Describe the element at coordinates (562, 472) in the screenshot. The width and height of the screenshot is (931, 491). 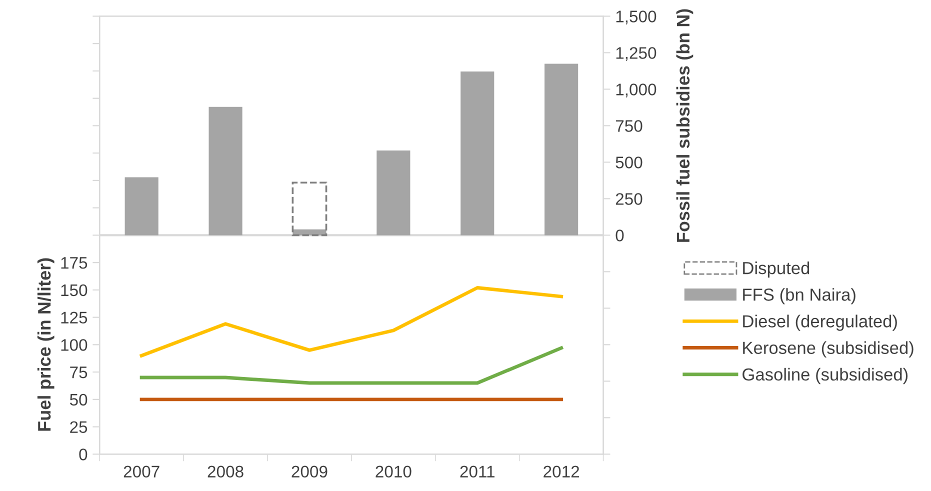
I see `x-tick-label: 2012` at that location.